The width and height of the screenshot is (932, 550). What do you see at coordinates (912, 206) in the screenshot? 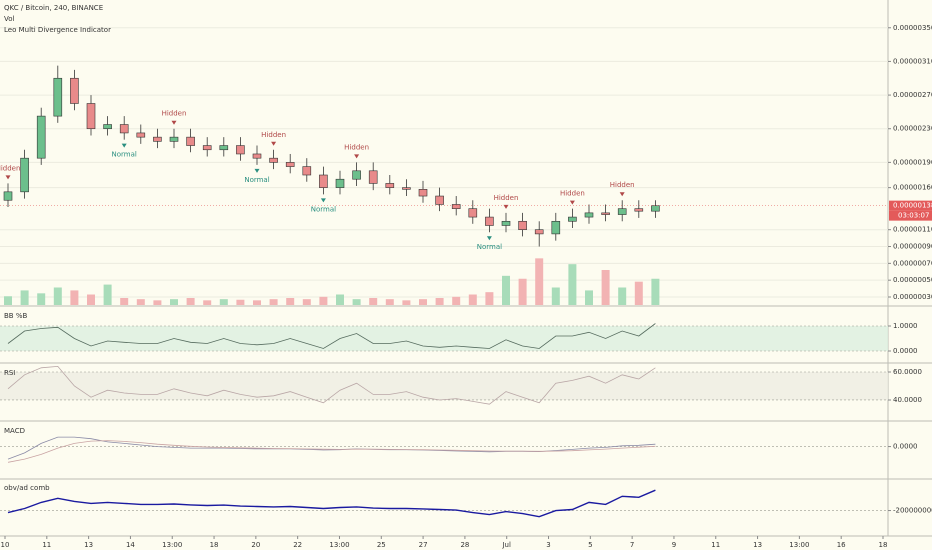
I see `last-price-label: 0.000001386` at bounding box center [912, 206].